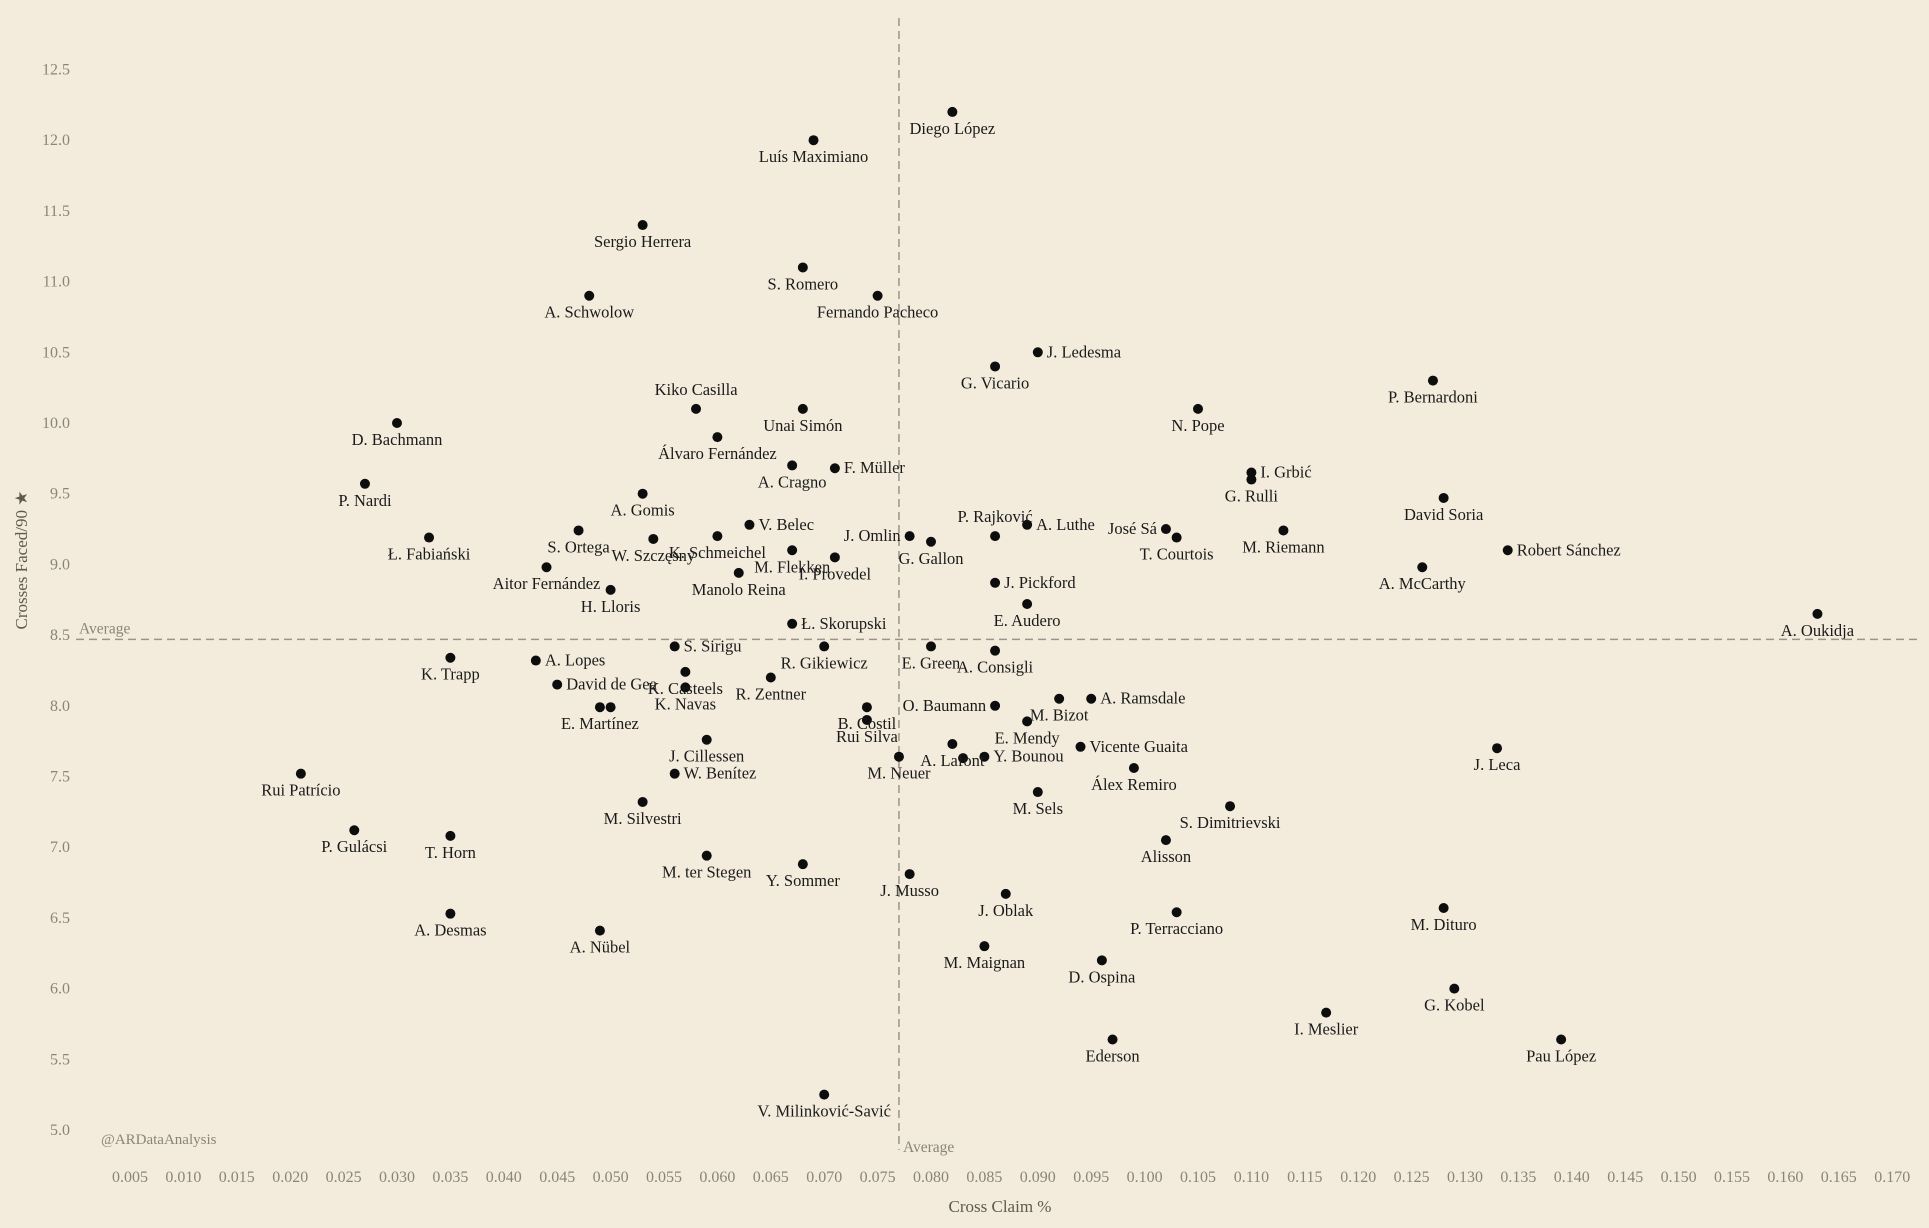 This screenshot has height=1228, width=1929. What do you see at coordinates (300, 790) in the screenshot?
I see `point-label: Rui Patrício` at bounding box center [300, 790].